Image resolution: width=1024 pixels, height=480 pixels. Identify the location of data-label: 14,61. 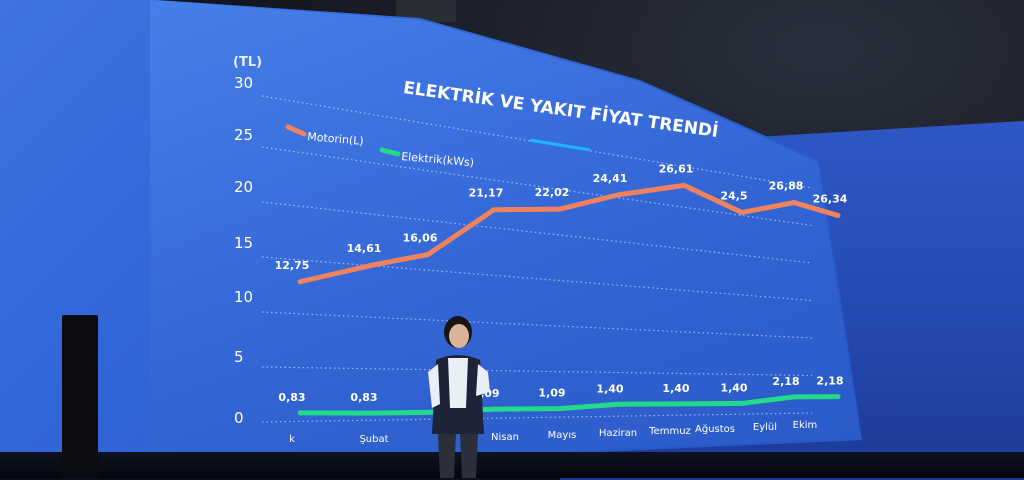
(364, 248).